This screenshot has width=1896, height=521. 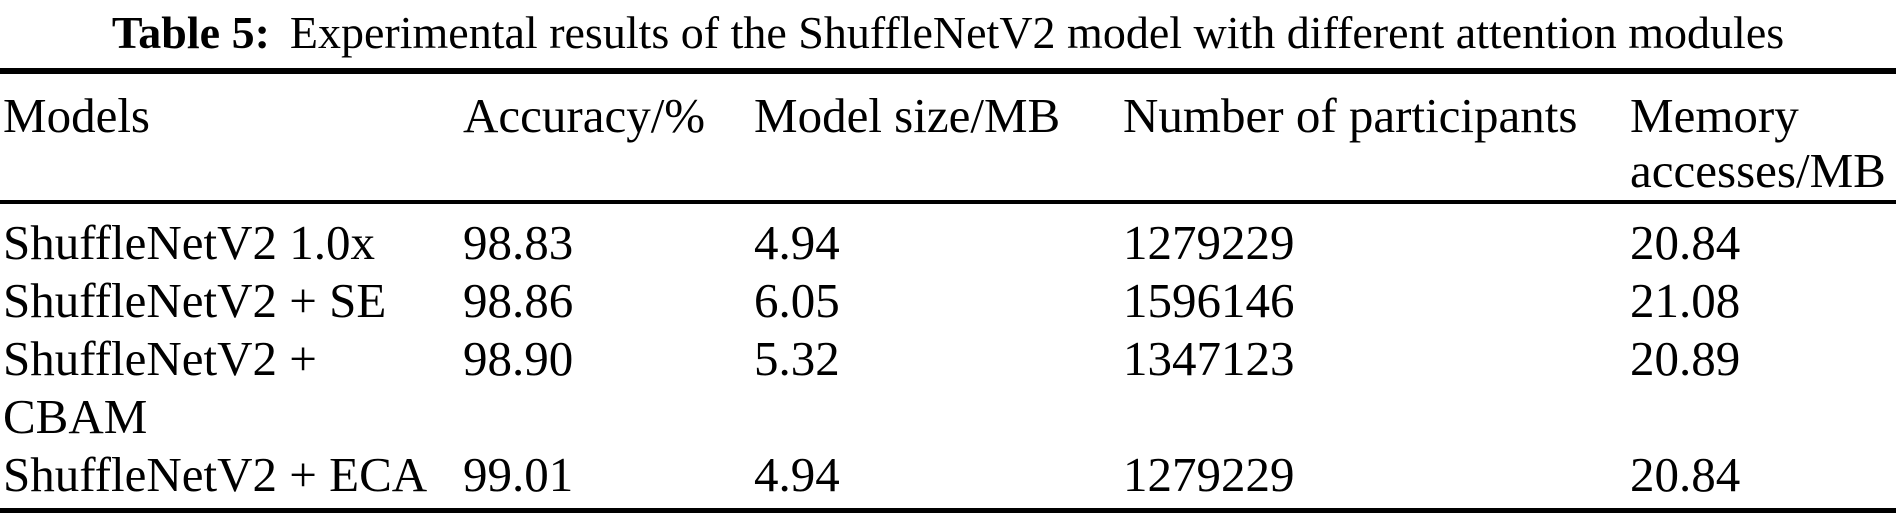 What do you see at coordinates (907, 115) in the screenshot?
I see `column-header-model-size: Model size/MB` at bounding box center [907, 115].